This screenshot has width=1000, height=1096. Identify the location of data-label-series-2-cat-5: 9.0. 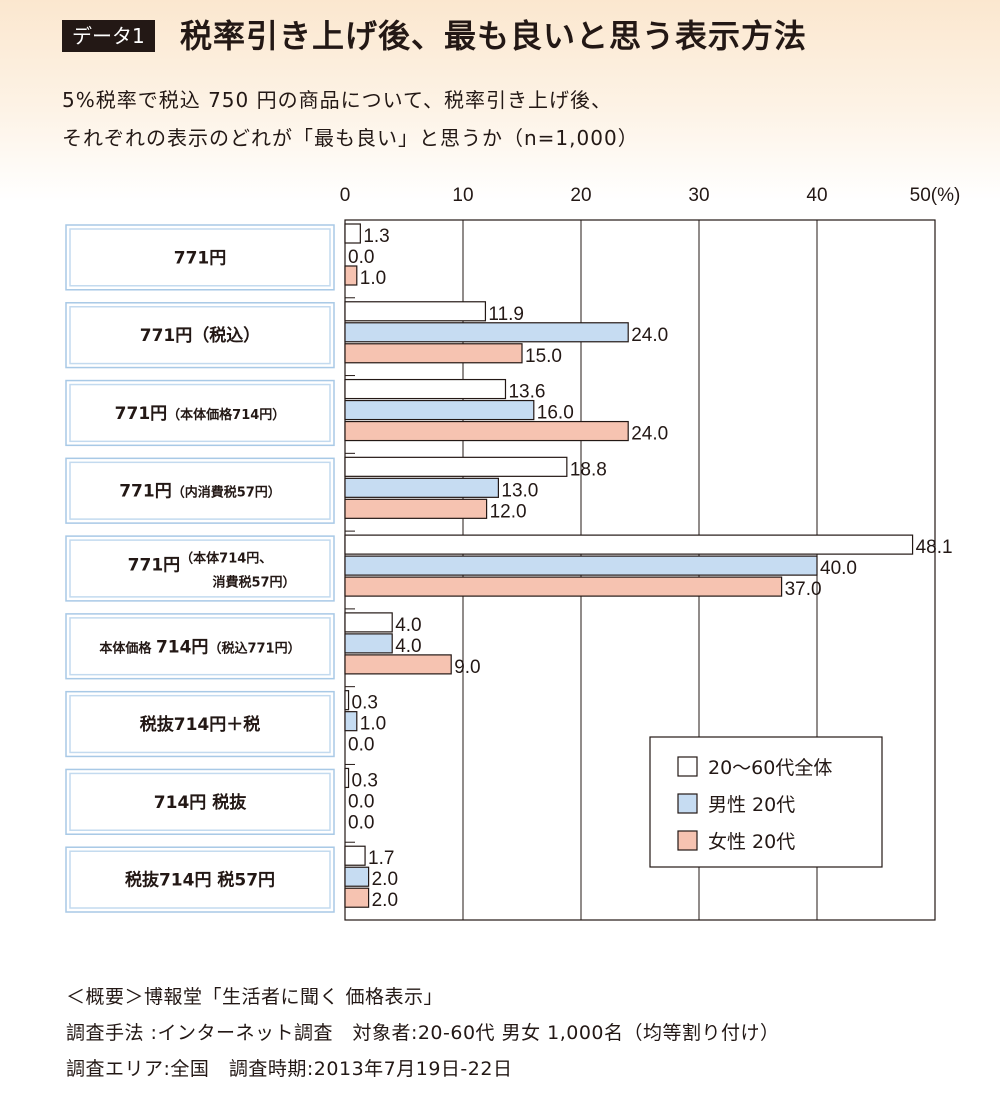
(467, 667).